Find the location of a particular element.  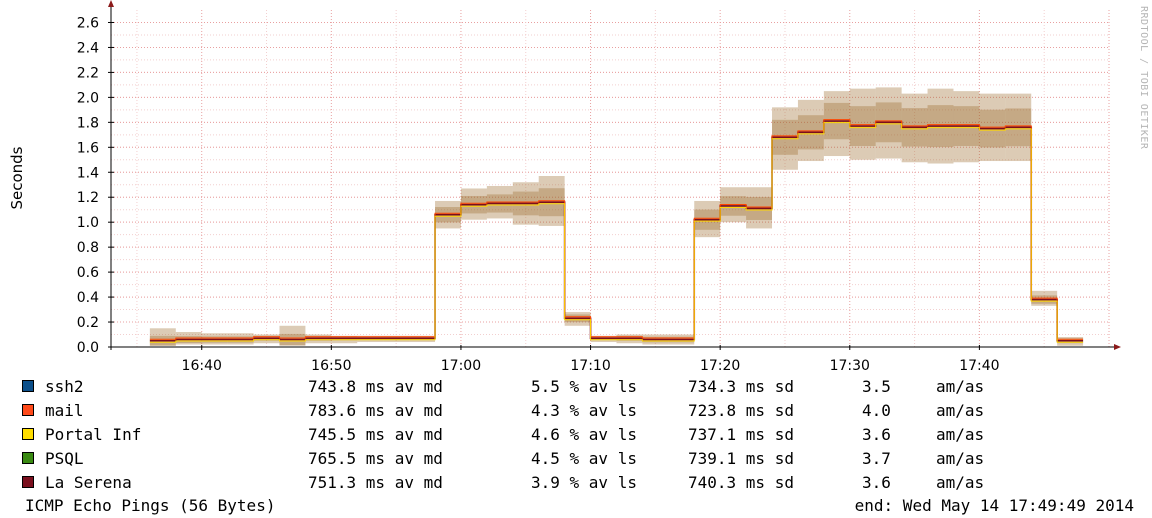

y-tick-label: 2.4 is located at coordinates (88, 48).